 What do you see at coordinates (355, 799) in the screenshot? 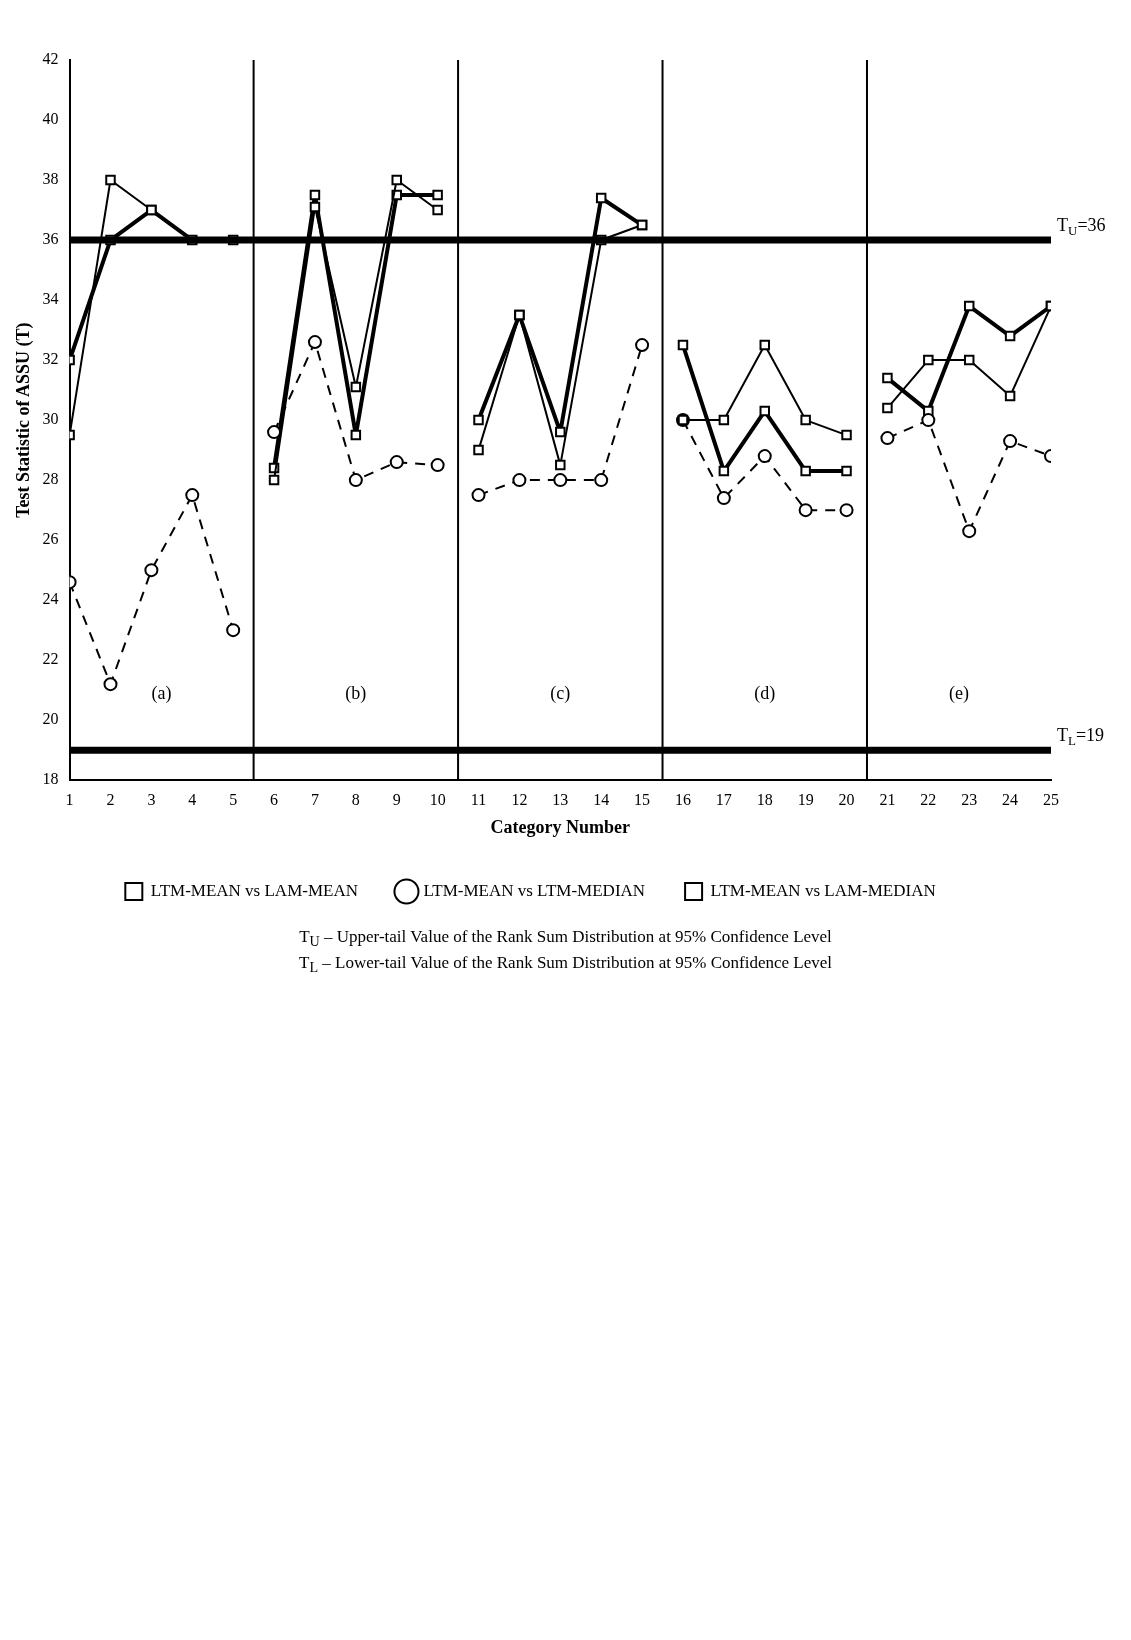
I see `x-tick-label: 8` at bounding box center [355, 799].